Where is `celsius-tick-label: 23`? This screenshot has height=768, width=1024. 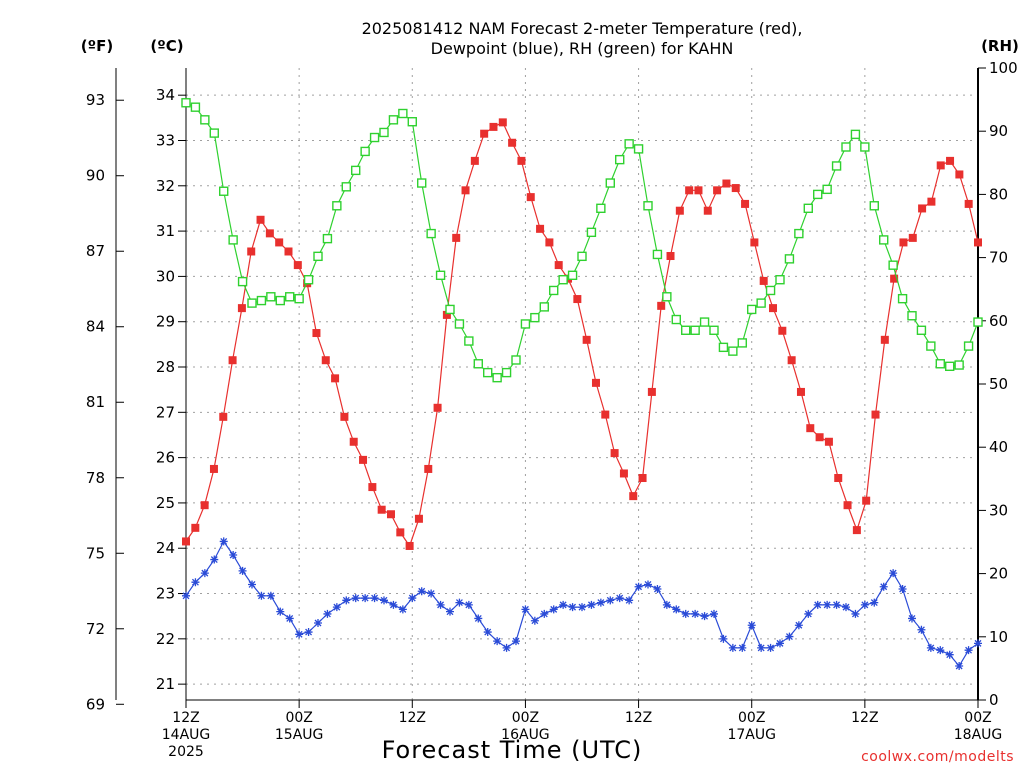
celsius-tick-label: 23 is located at coordinates (165, 594).